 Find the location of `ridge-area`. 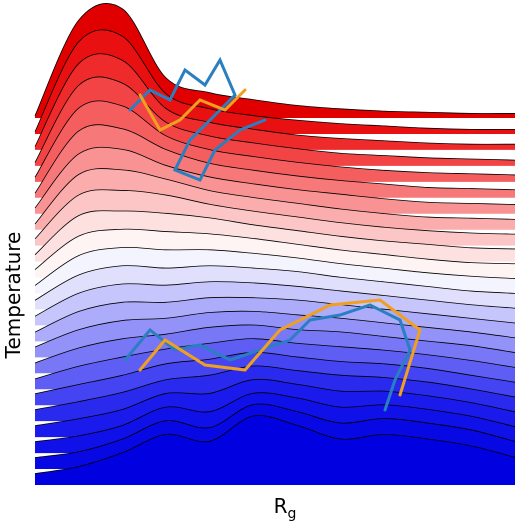

ridge-area is located at coordinates (275, 450).